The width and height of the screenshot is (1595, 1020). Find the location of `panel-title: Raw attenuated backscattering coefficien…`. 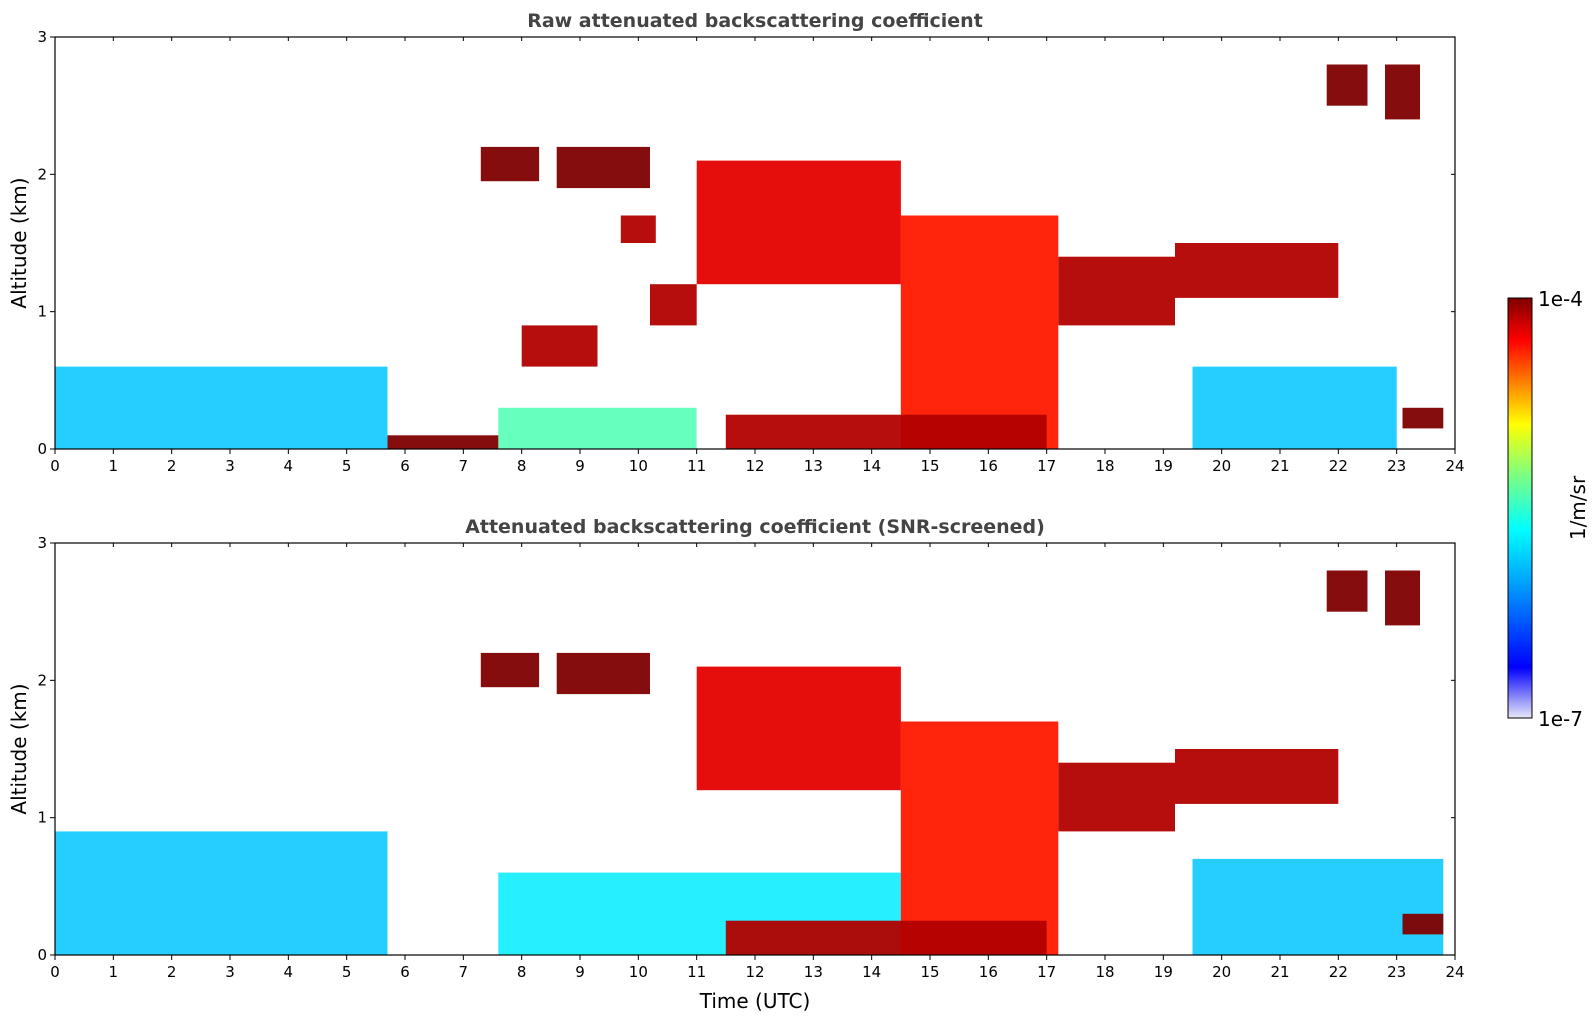

panel-title: Raw attenuated backscattering coefficien… is located at coordinates (755, 21).